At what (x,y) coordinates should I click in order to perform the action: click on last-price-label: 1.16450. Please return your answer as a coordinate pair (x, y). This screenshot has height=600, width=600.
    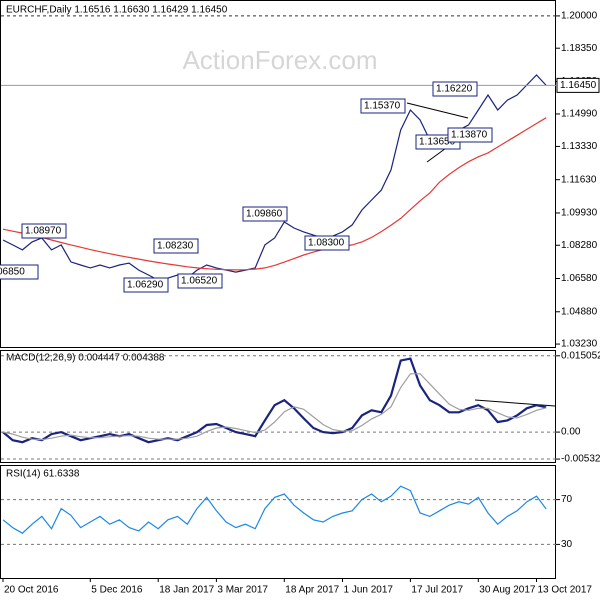
    Looking at the image, I should click on (578, 85).